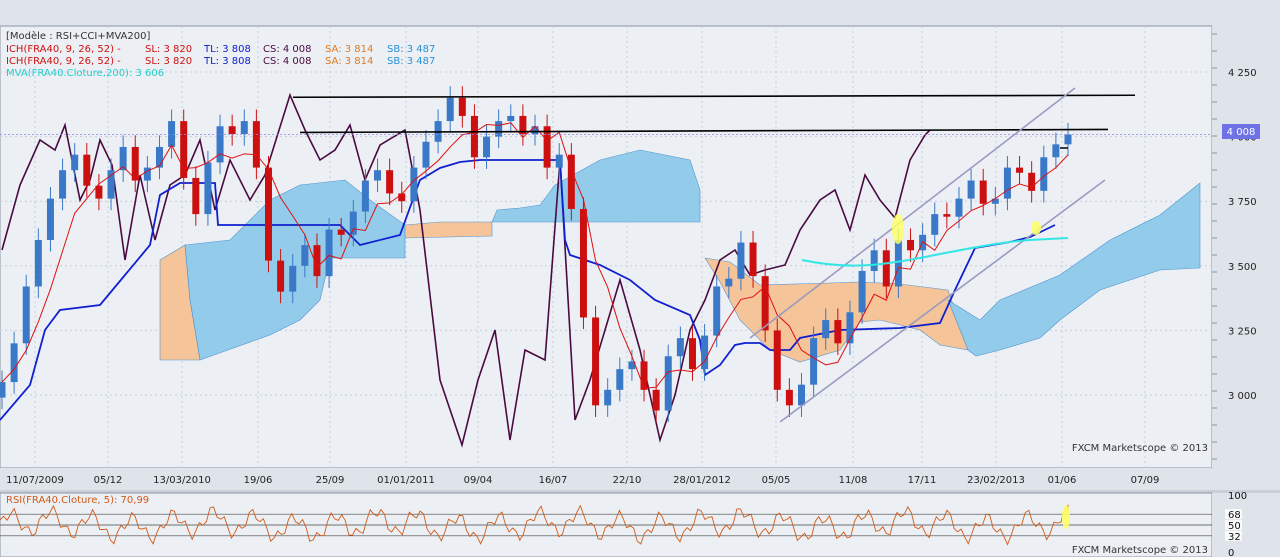  I want to click on legend-ich1-sl: SL: 3 820, so click(168, 49).